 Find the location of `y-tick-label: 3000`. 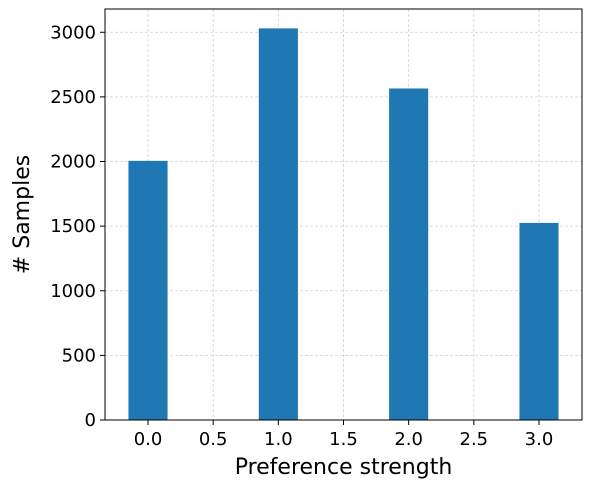

y-tick-label: 3000 is located at coordinates (73, 32).